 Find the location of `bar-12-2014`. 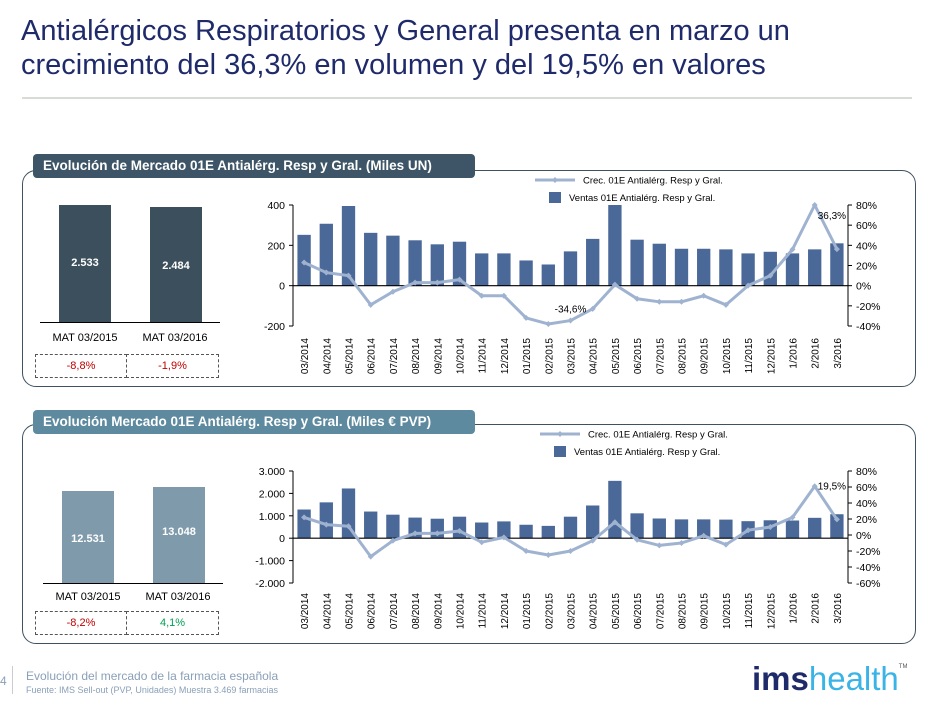

bar-12-2014 is located at coordinates (504, 269).